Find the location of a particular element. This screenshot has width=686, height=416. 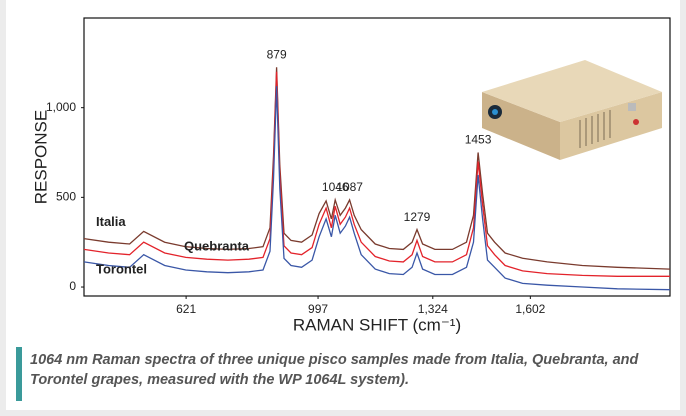

y-tick-label: 1,000 is located at coordinates (61, 107).